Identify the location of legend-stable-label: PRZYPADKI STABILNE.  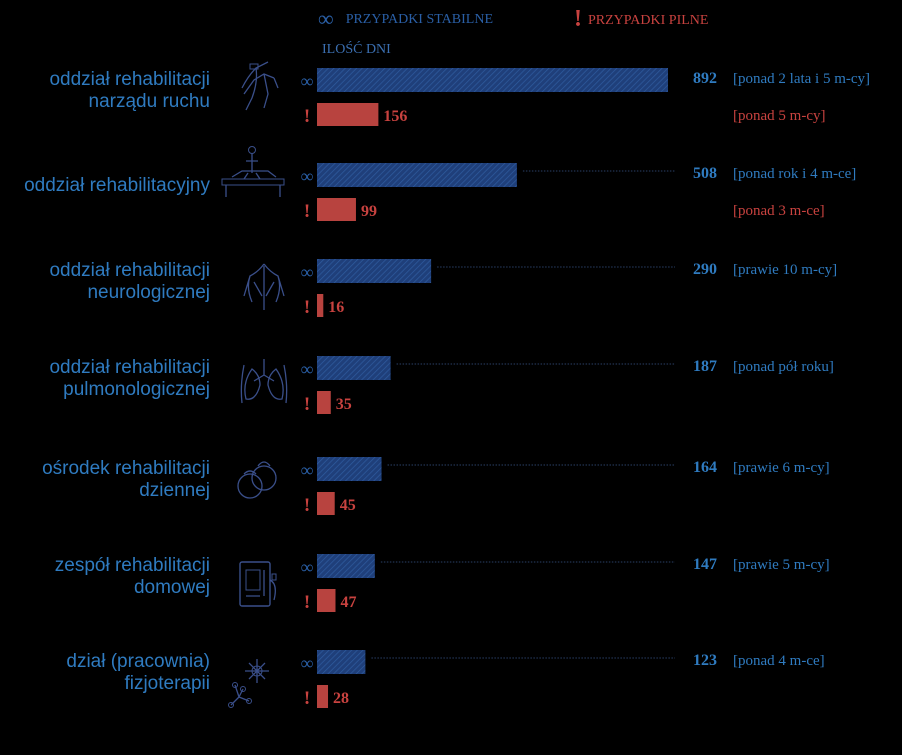
(419, 19).